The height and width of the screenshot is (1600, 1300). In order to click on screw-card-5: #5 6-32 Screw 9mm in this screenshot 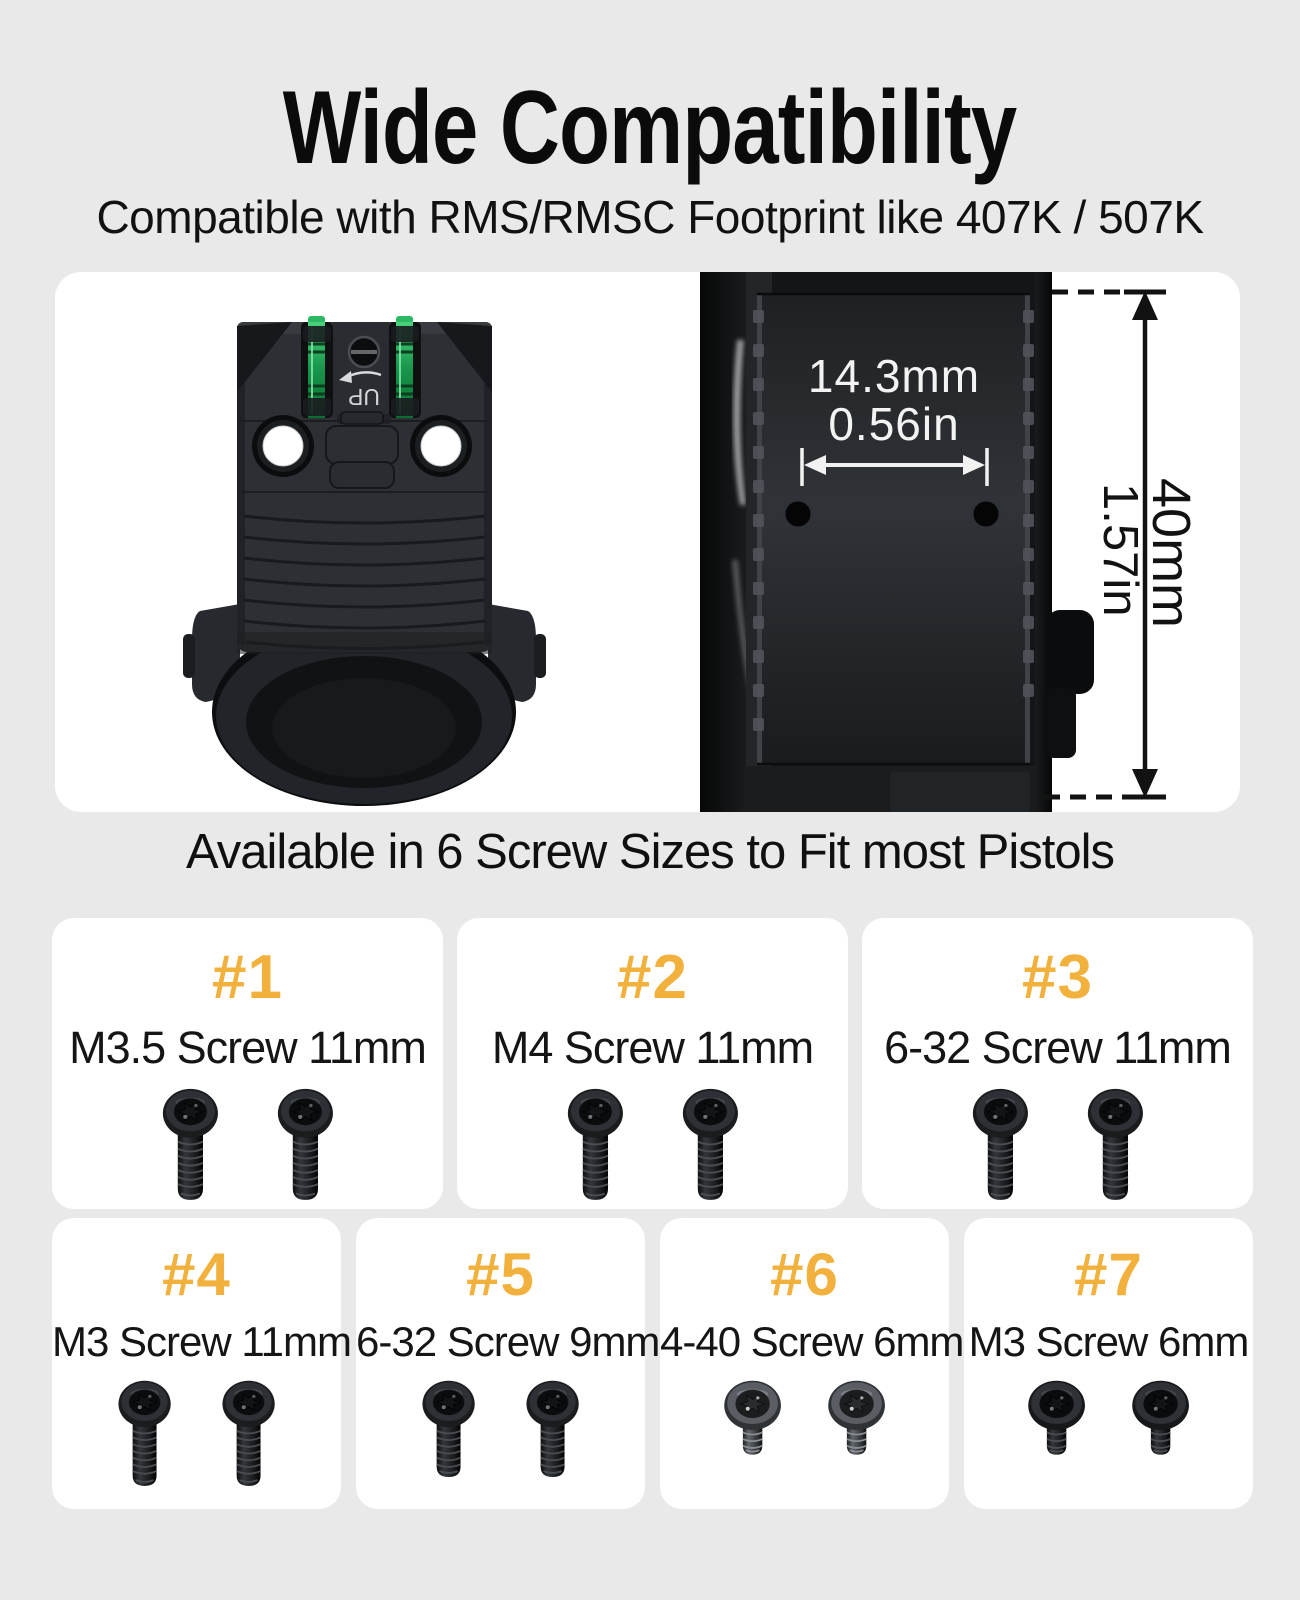, I will do `click(508, 1363)`.